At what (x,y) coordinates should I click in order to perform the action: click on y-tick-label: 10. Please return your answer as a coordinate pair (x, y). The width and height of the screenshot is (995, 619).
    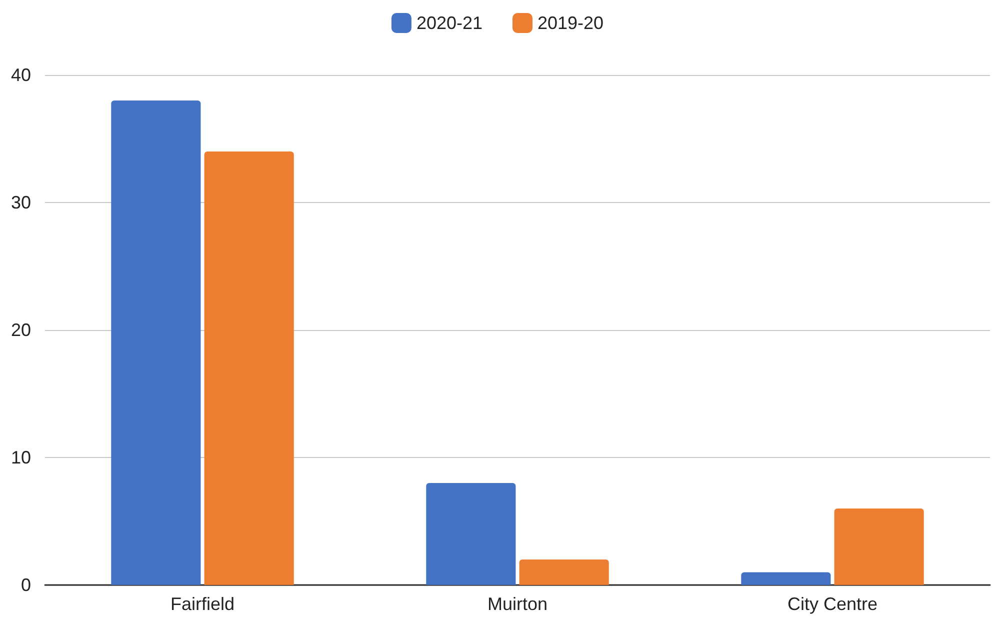
    Looking at the image, I should click on (20, 458).